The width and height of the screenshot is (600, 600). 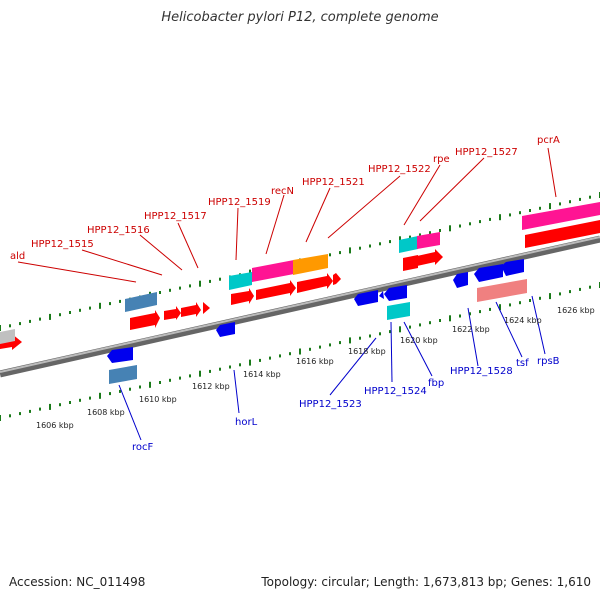 What do you see at coordinates (120, 355) in the screenshot?
I see `gene-rocf` at bounding box center [120, 355].